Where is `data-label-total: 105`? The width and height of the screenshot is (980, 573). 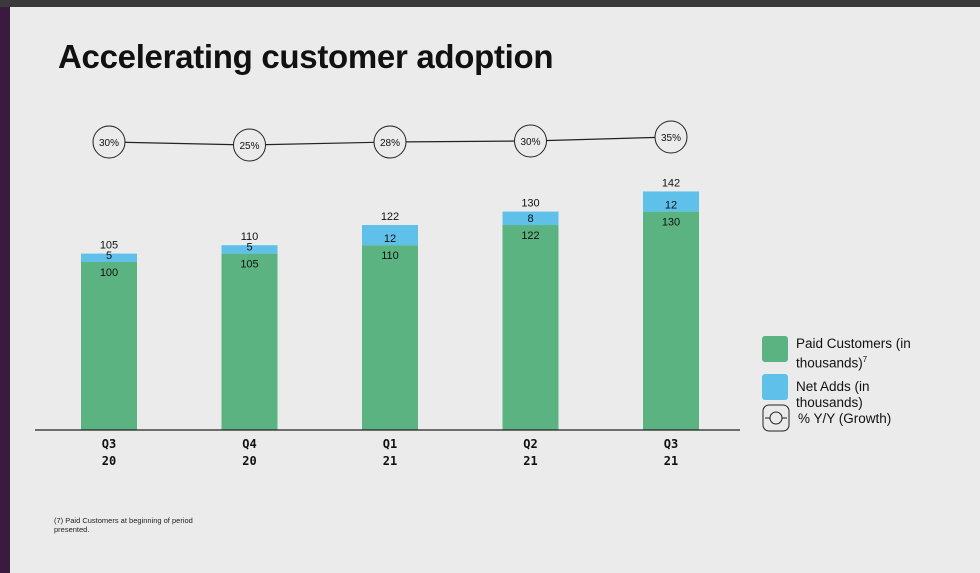
data-label-total: 105 is located at coordinates (109, 246).